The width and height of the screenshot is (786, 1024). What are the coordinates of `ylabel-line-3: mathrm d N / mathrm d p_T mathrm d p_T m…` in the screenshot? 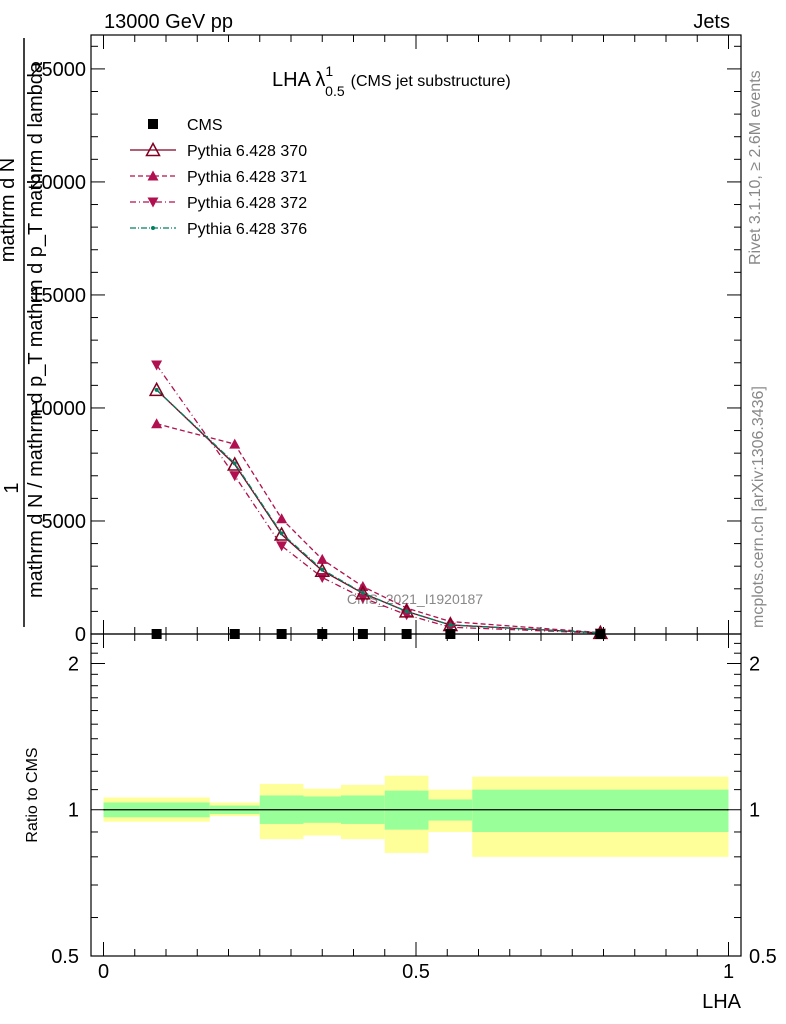 It's located at (36, 329).